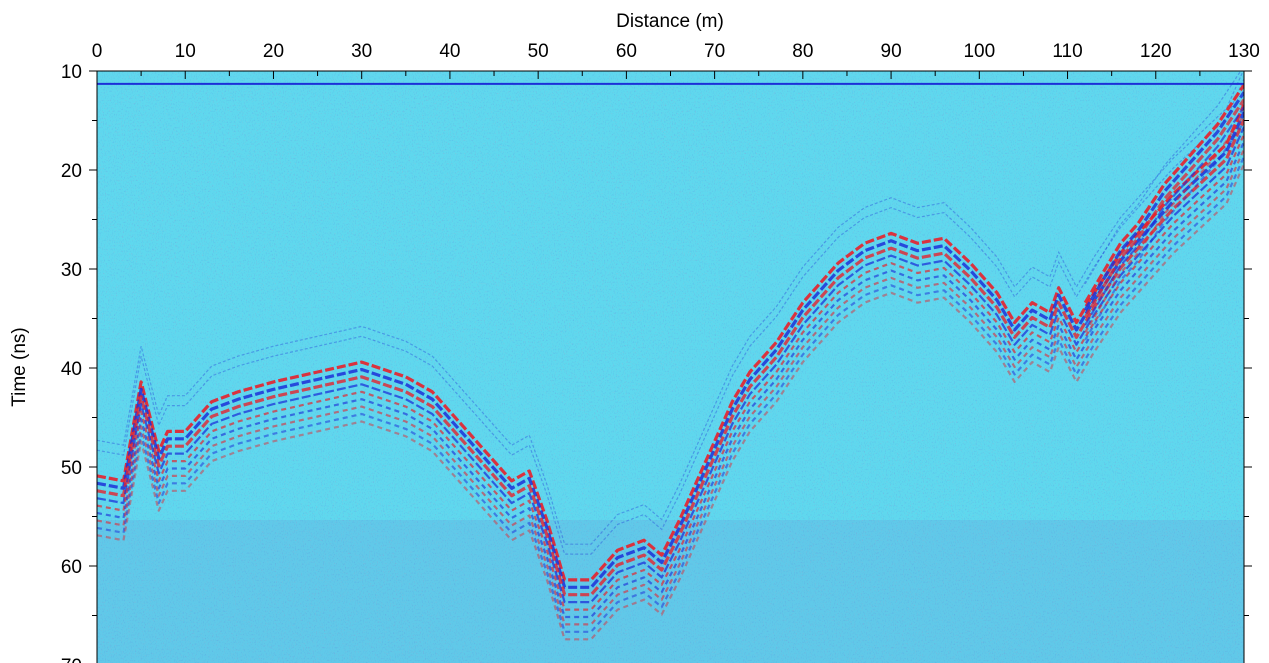 The image size is (1269, 663). I want to click on y-tick-label: 60, so click(71, 567).